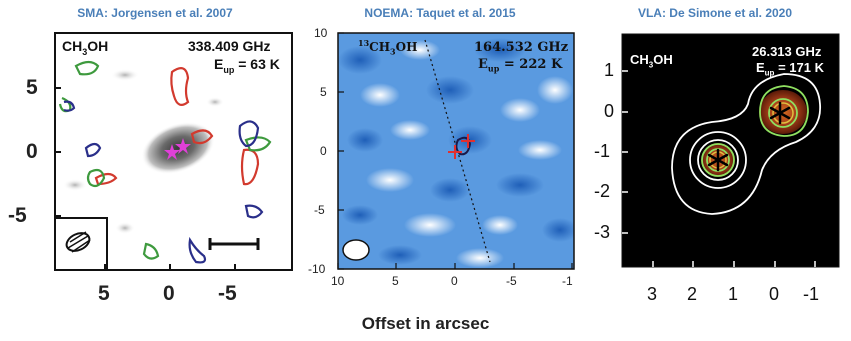 The image size is (851, 341). I want to click on sma-blue-contours, so click(163, 182).